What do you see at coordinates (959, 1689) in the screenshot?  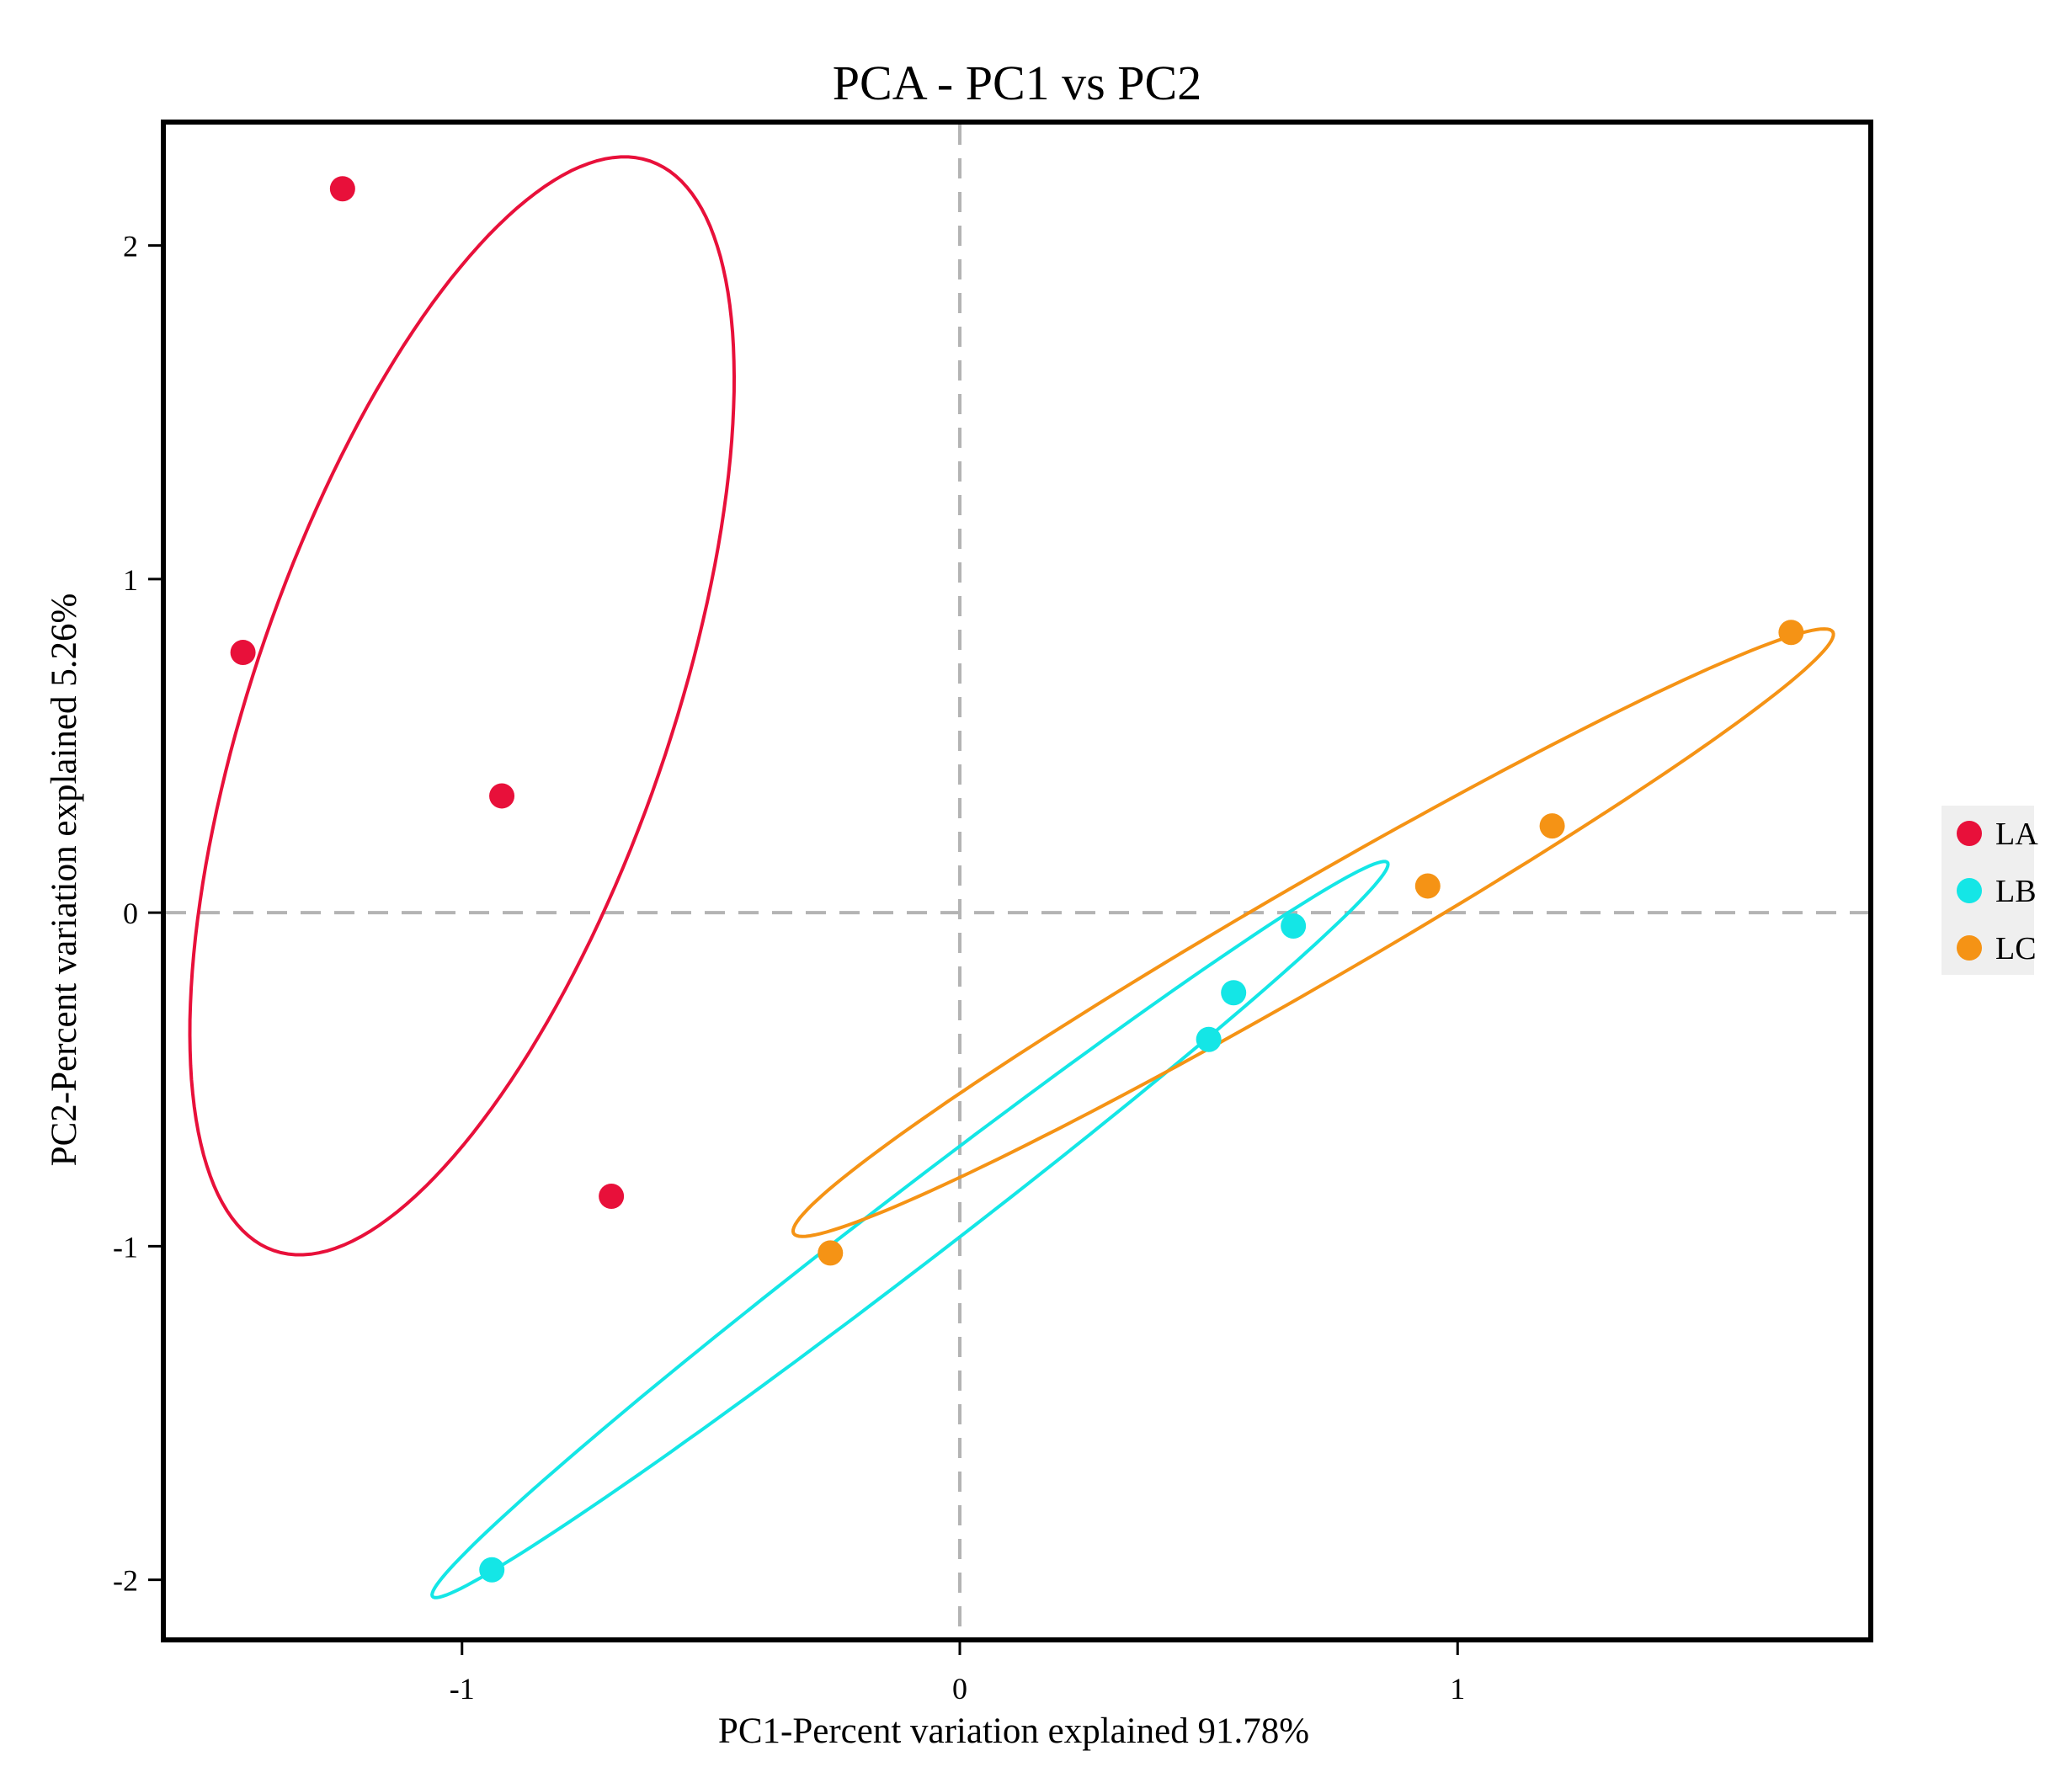 I see `x-tick-label: 0` at bounding box center [959, 1689].